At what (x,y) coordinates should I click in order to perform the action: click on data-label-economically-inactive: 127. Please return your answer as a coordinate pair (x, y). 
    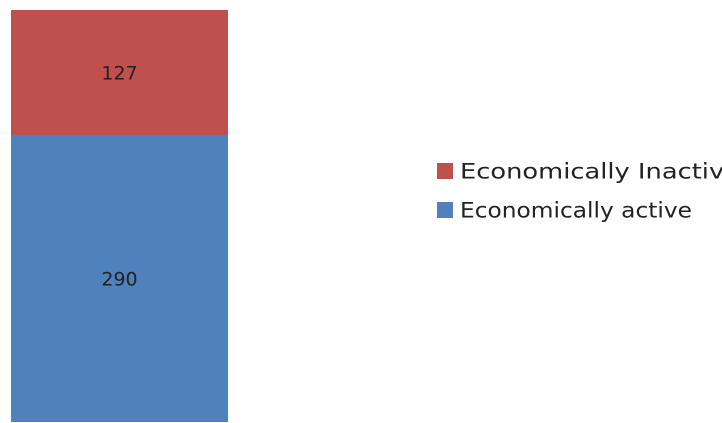
    Looking at the image, I should click on (119, 74).